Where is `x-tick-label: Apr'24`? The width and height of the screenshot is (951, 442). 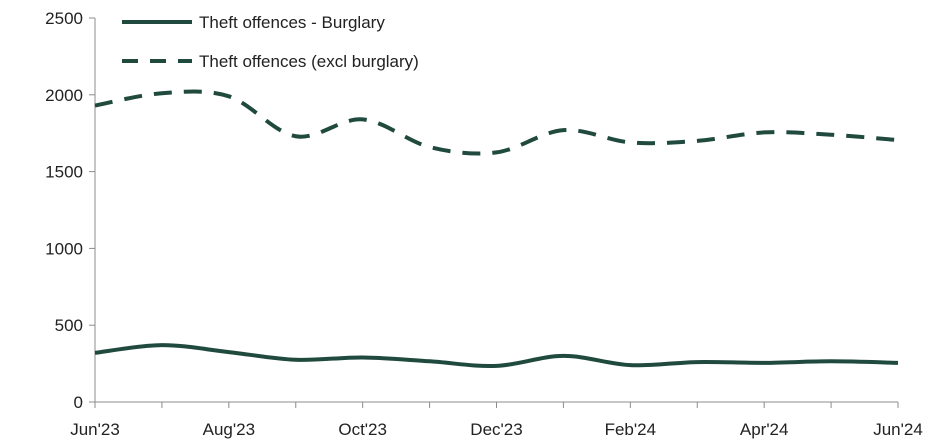 x-tick-label: Apr'24 is located at coordinates (764, 429).